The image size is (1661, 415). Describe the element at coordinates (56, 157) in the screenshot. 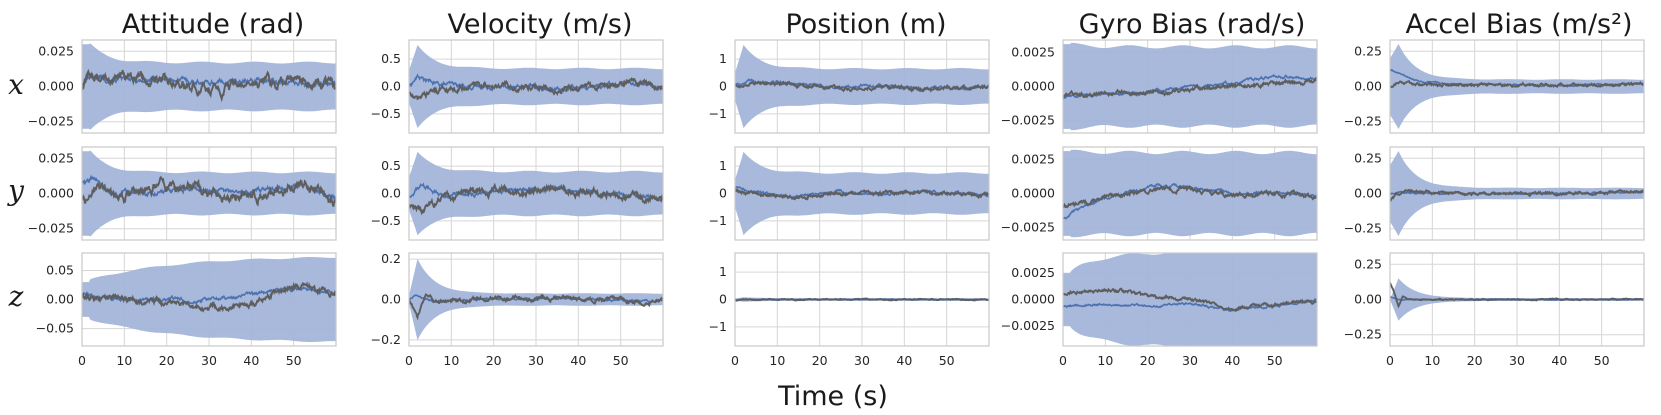

I see `y-tick-label: 0.025` at that location.